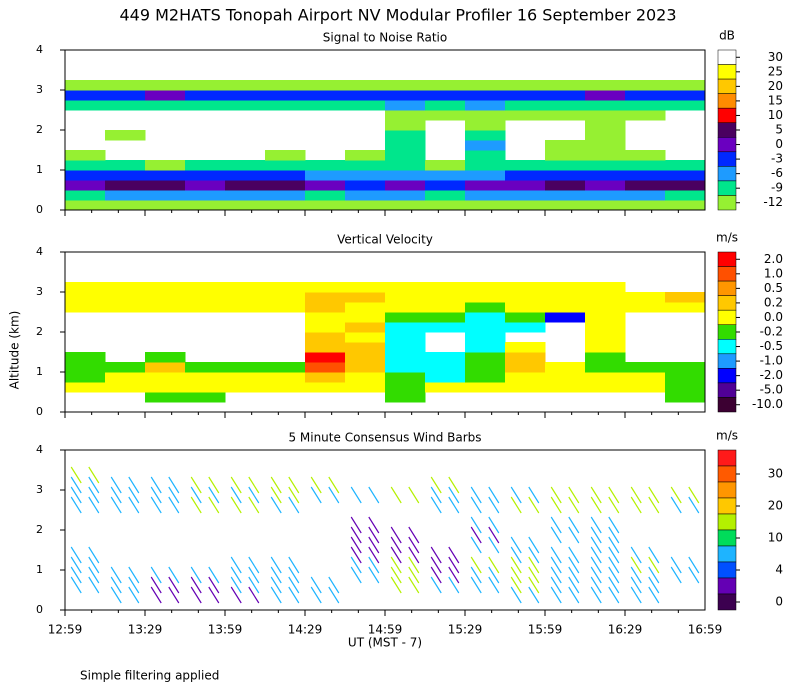 The height and width of the screenshot is (700, 800). Describe the element at coordinates (39, 569) in the screenshot. I see `y-tick-label: 1` at that location.